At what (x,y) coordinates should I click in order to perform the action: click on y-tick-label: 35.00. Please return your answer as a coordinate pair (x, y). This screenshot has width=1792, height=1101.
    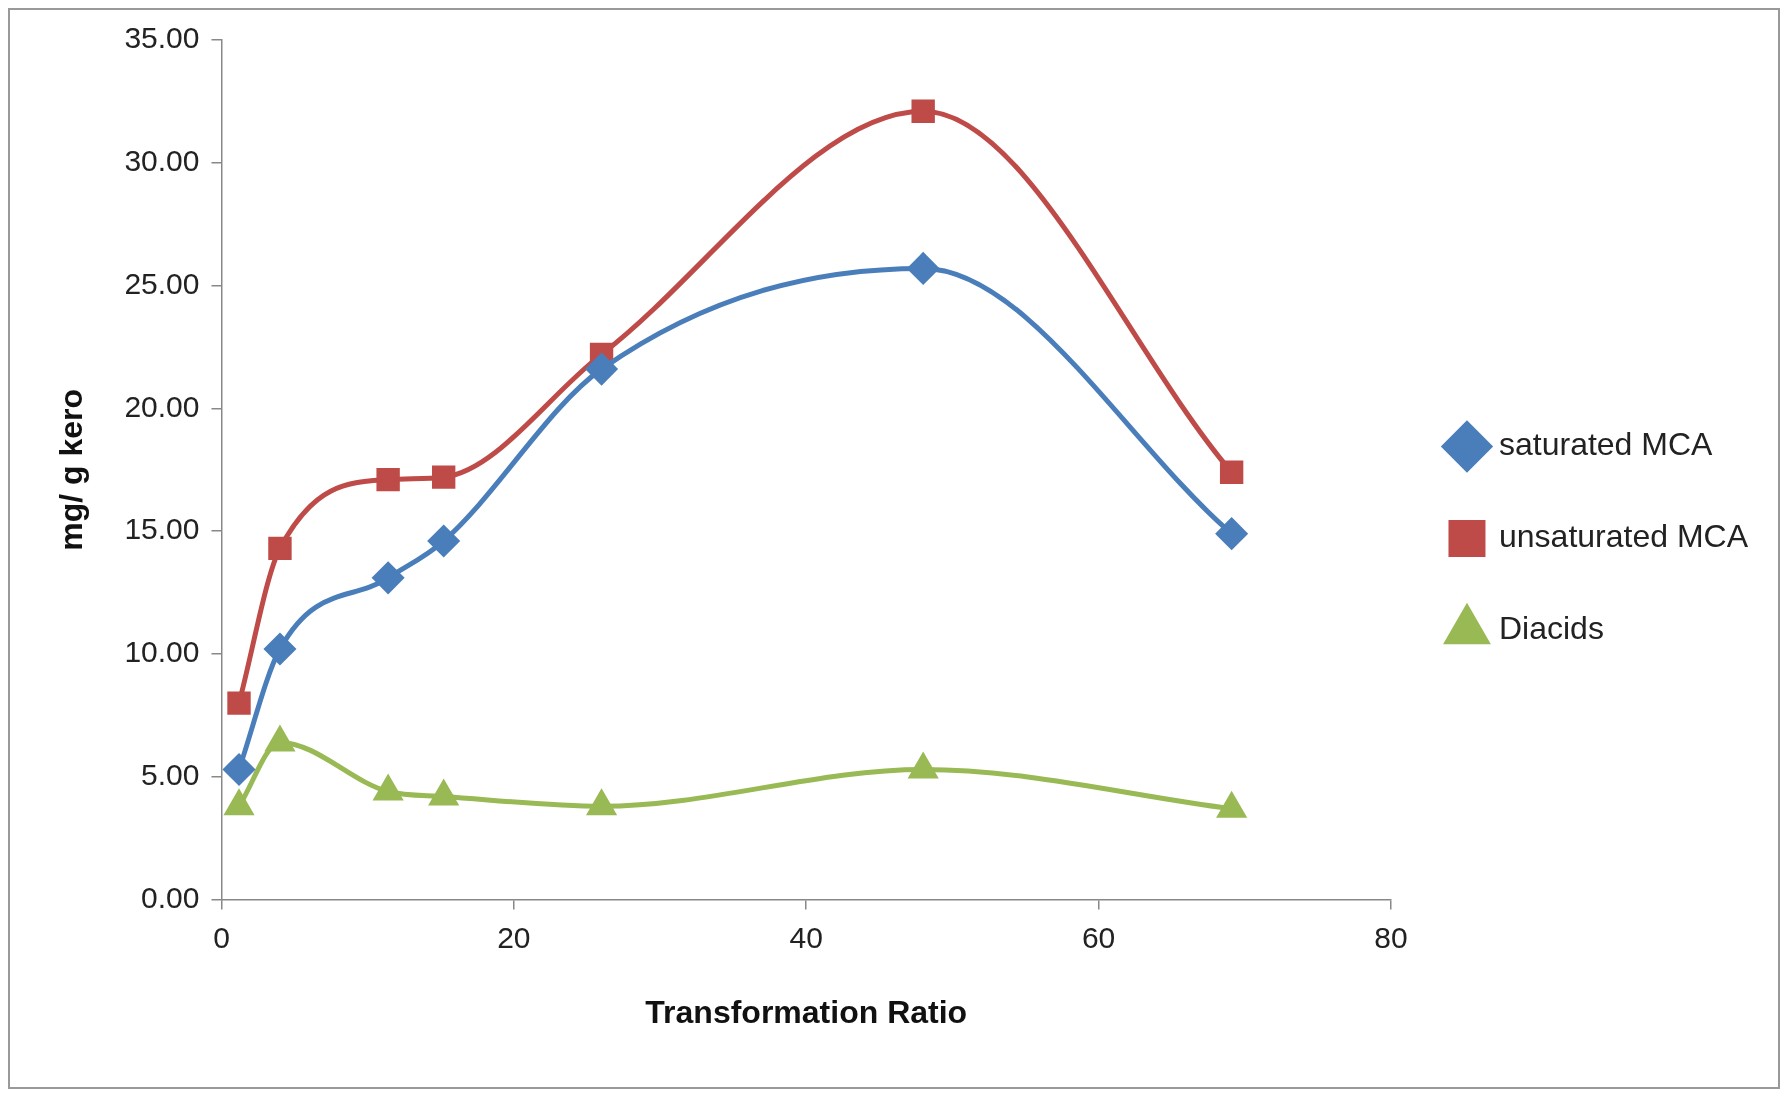
    Looking at the image, I should click on (162, 38).